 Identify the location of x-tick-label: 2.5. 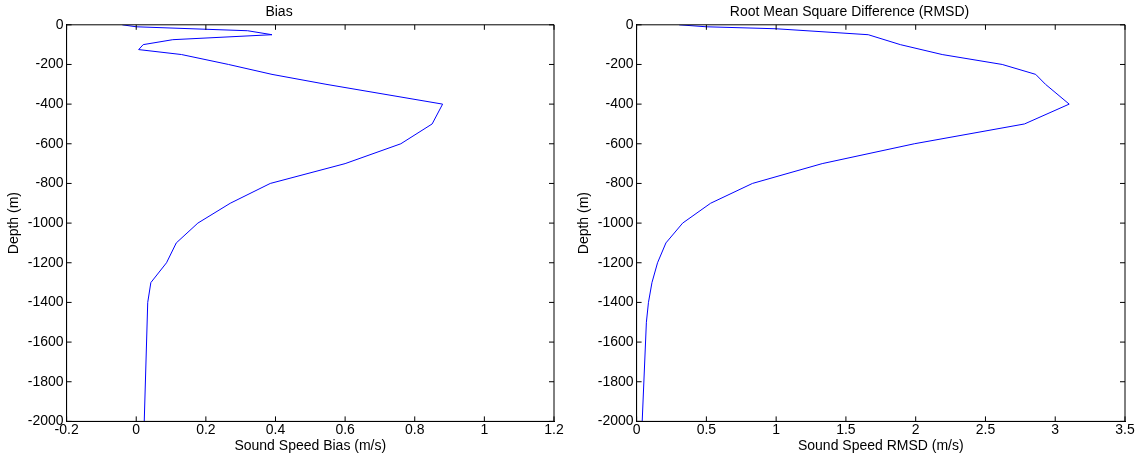
(985, 428).